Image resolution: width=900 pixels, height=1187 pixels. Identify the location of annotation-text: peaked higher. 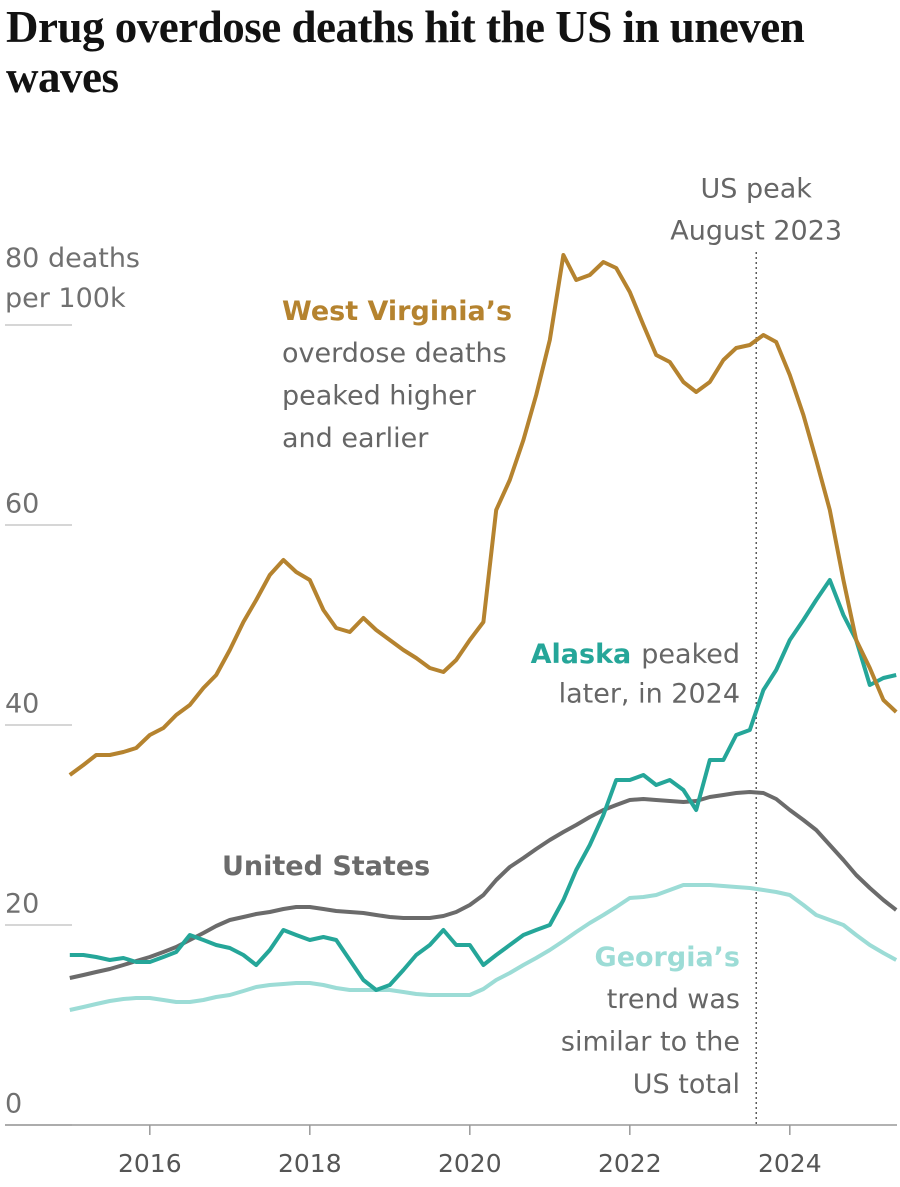
(379, 396).